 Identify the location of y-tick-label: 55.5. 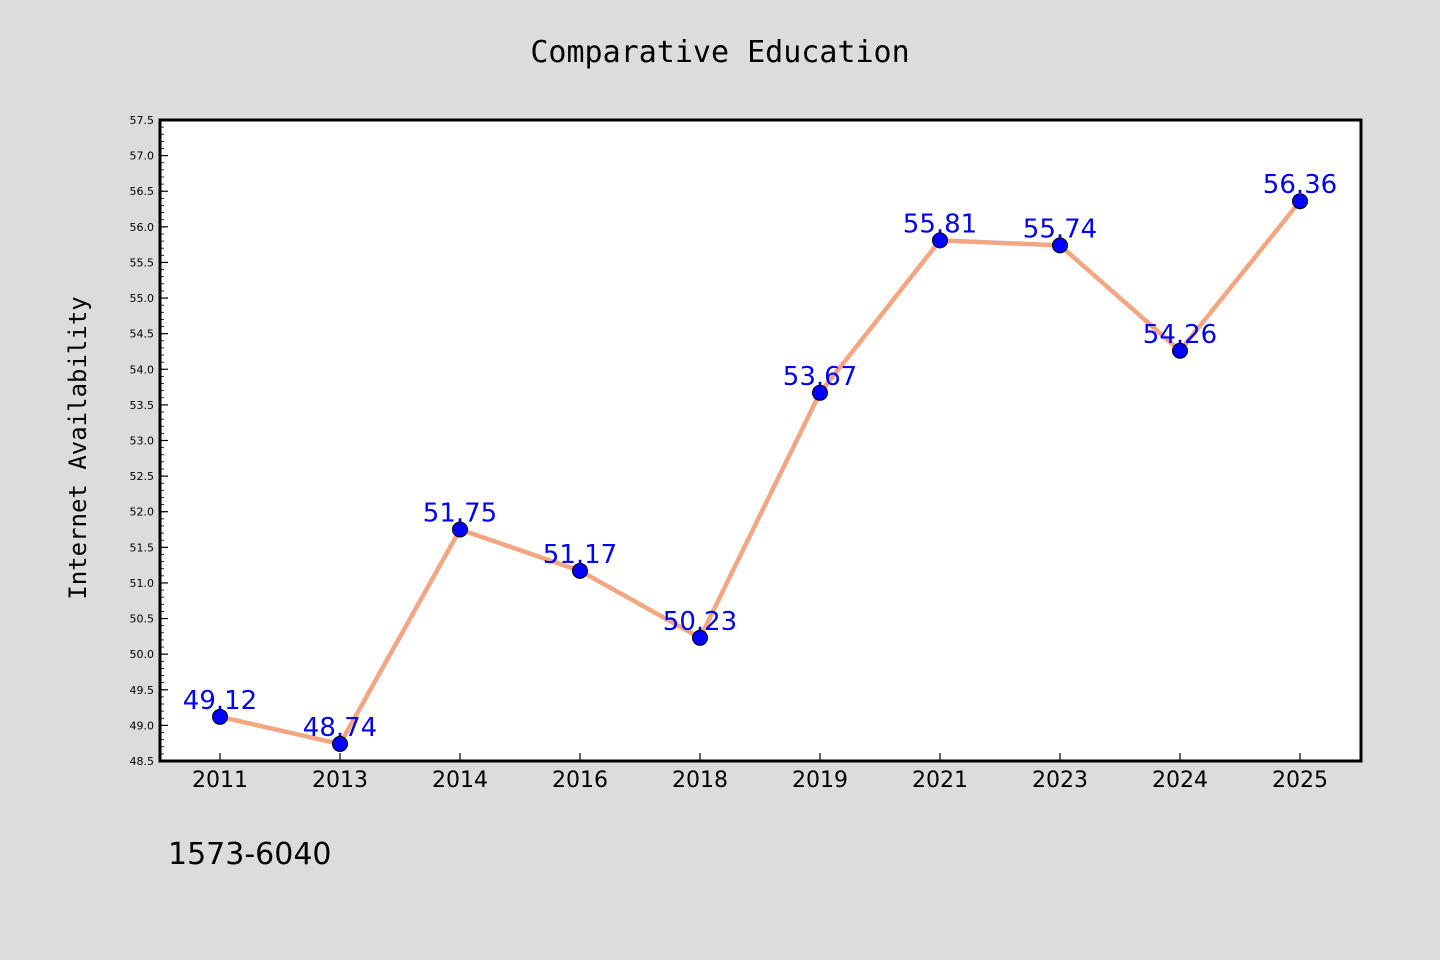
(142, 262).